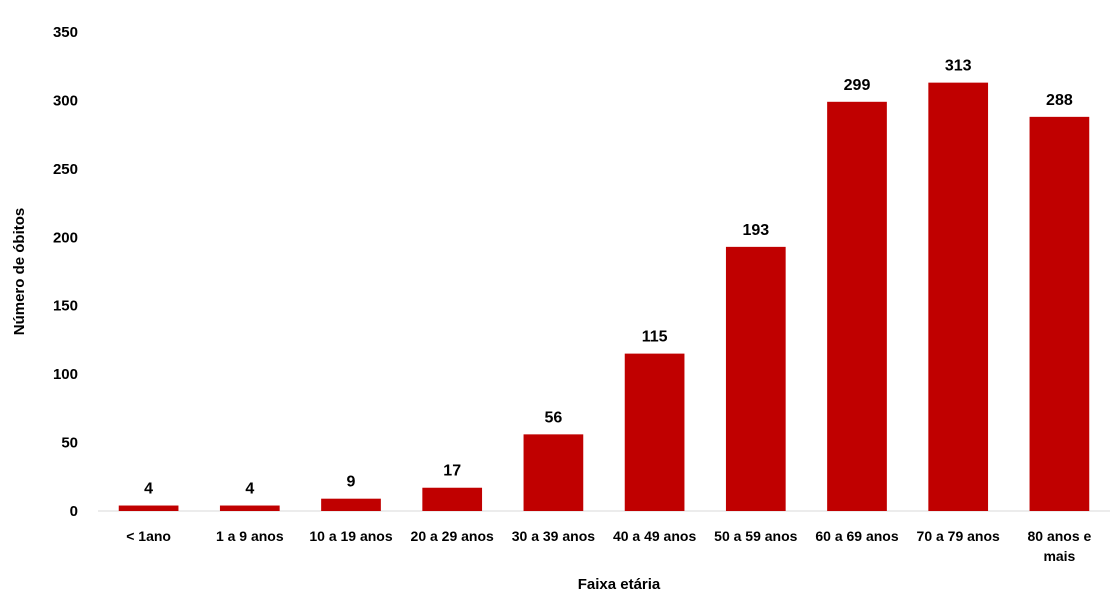 This screenshot has height=599, width=1120. What do you see at coordinates (250, 536) in the screenshot?
I see `x-tick-label: 1 a 9 anos` at bounding box center [250, 536].